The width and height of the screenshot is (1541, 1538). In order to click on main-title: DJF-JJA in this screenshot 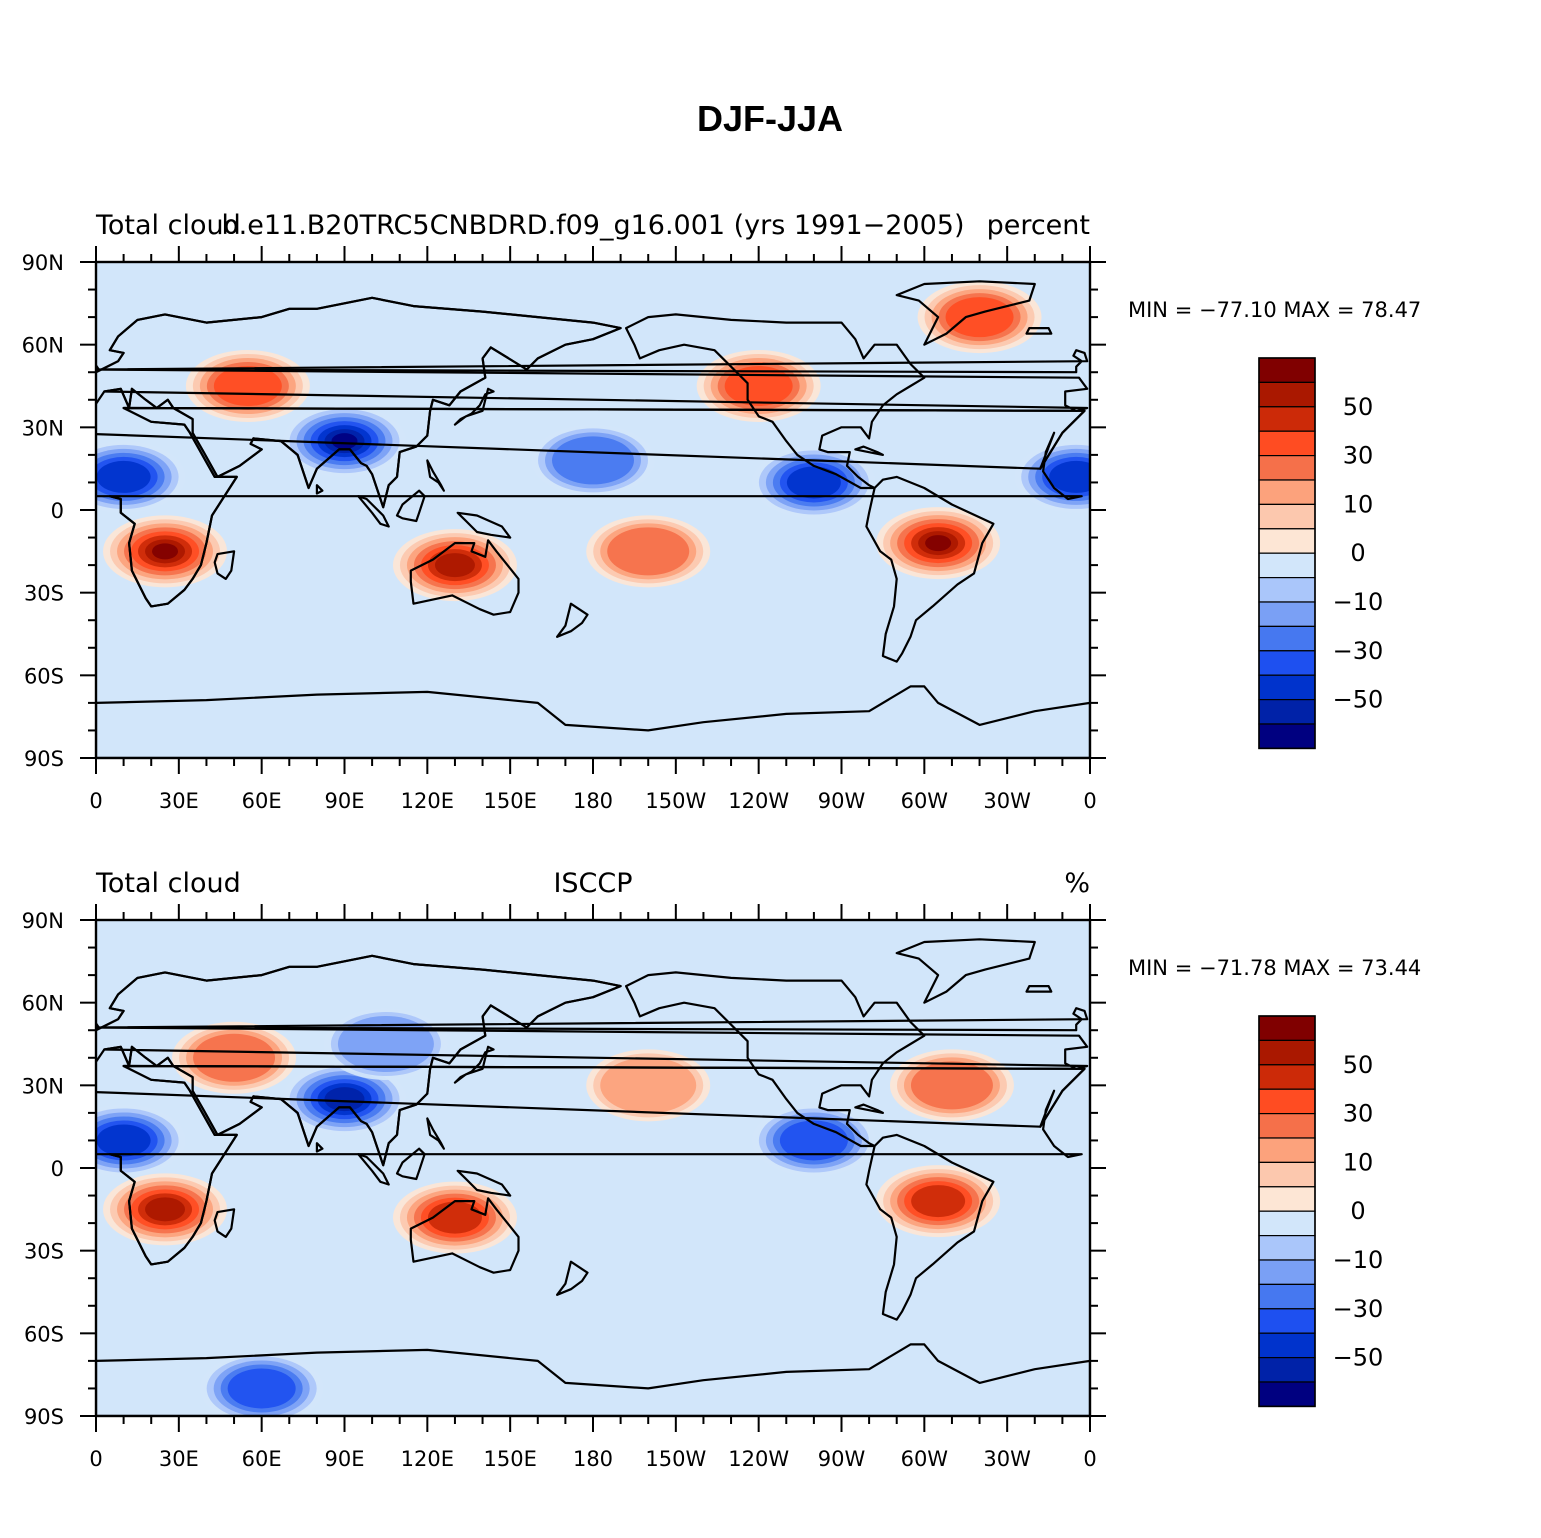, I will do `click(770, 118)`.